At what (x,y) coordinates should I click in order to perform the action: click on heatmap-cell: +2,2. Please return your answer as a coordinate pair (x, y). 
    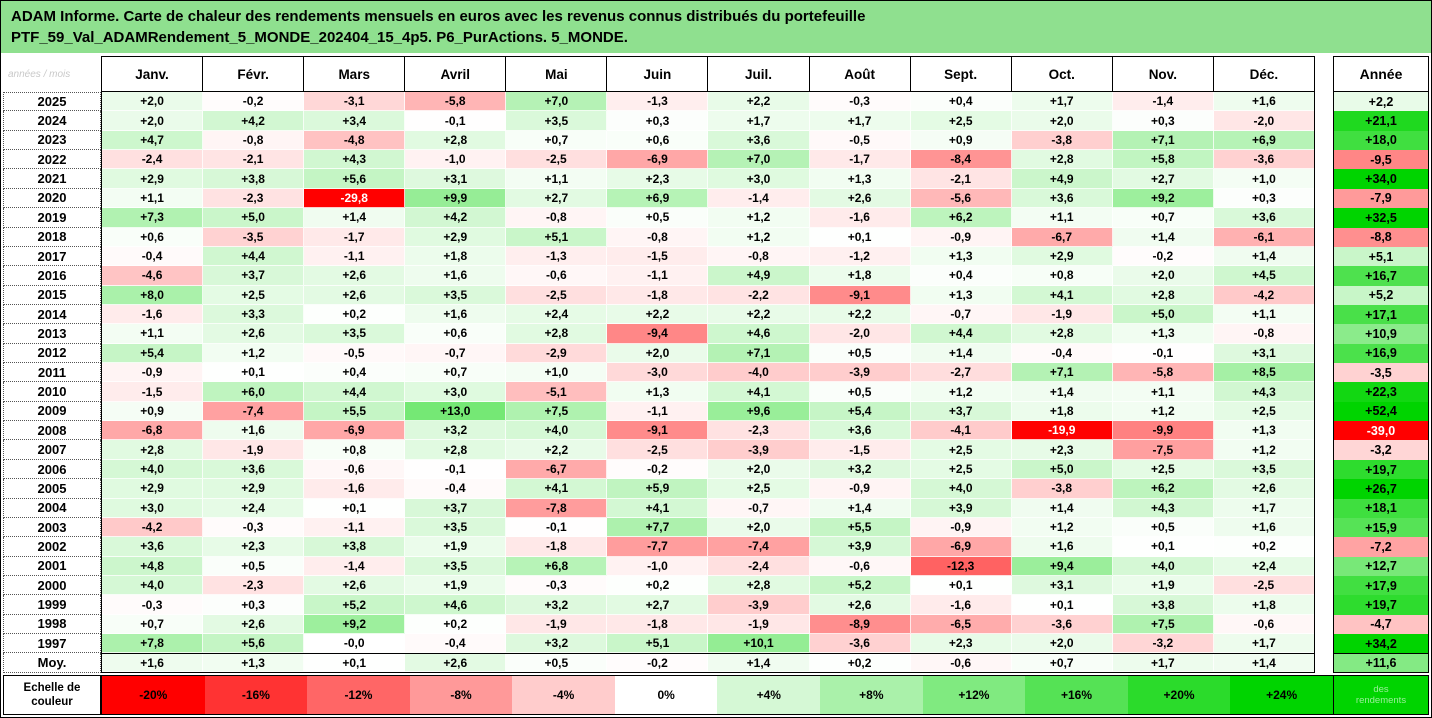
    Looking at the image, I should click on (557, 450).